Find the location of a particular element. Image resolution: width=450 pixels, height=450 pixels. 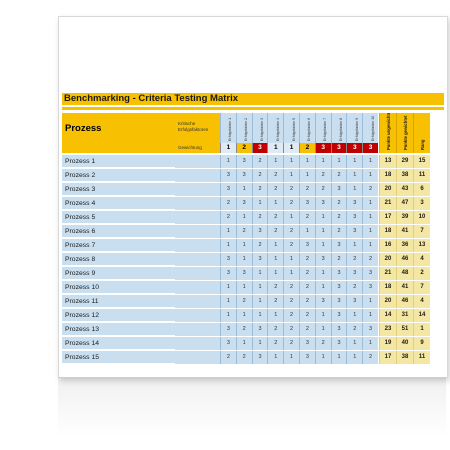

table-row: Prozess 6 1 2 3 2 2 1 1 2 3 1 18 41 7 is located at coordinates (253, 232).